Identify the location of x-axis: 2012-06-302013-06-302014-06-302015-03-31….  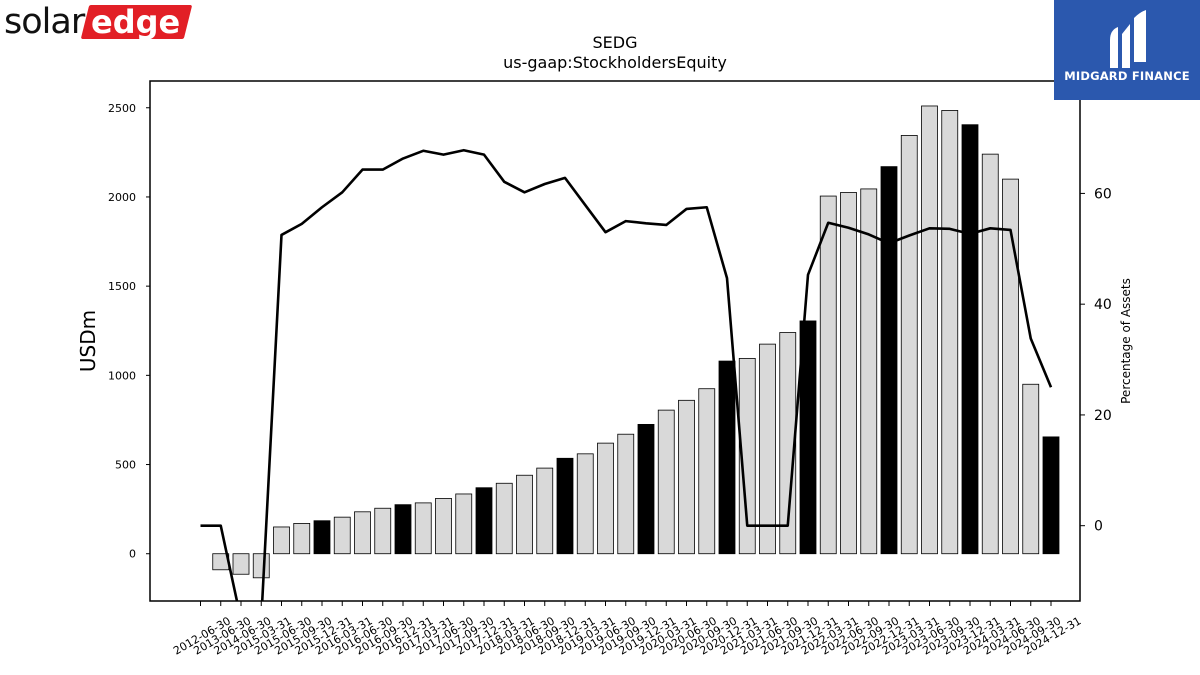
(627, 629).